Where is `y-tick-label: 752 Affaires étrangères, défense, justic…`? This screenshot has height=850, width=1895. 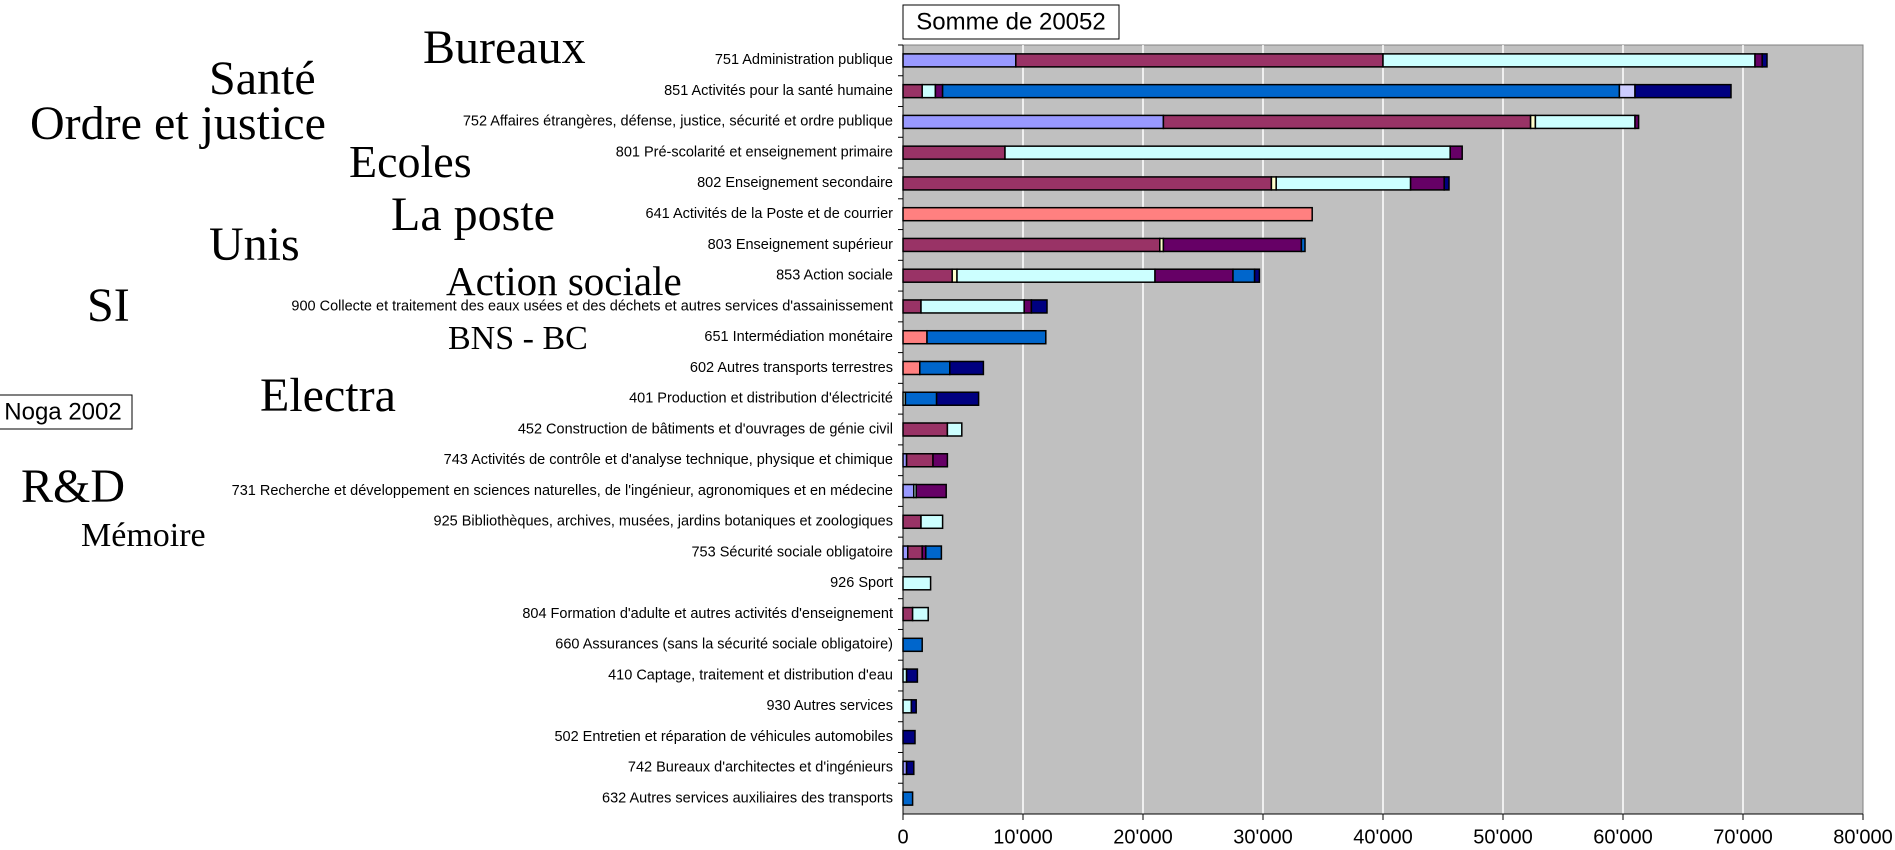
y-tick-label: 752 Affaires étrangères, défense, justic… is located at coordinates (678, 122).